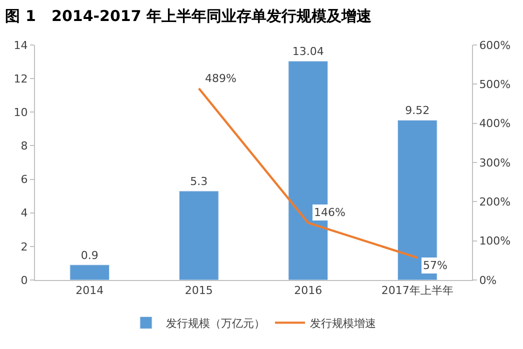  What do you see at coordinates (199, 181) in the screenshot?
I see `data-label: 5.3` at bounding box center [199, 181].